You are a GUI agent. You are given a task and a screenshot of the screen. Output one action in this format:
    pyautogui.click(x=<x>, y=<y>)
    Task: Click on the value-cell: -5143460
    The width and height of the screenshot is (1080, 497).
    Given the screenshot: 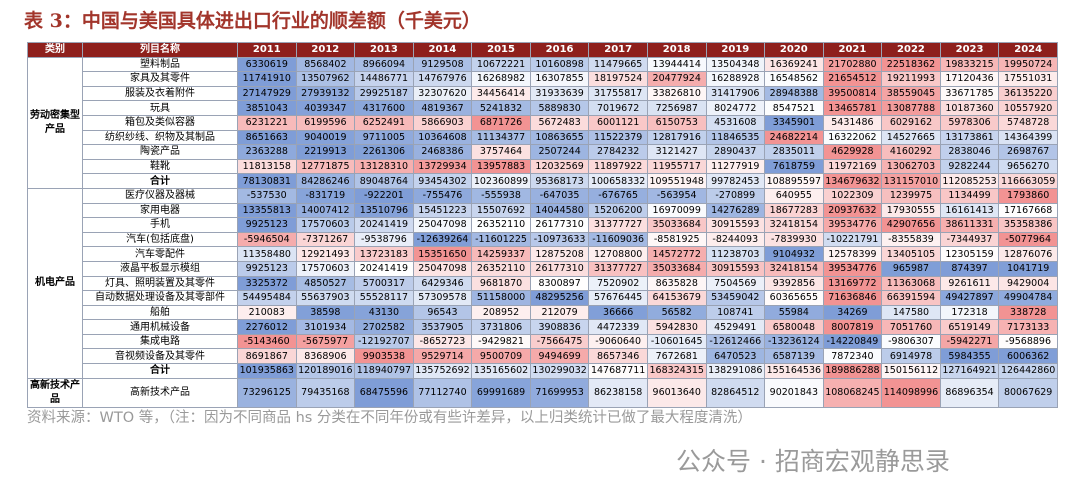 What is the action you would take?
    pyautogui.click(x=267, y=341)
    